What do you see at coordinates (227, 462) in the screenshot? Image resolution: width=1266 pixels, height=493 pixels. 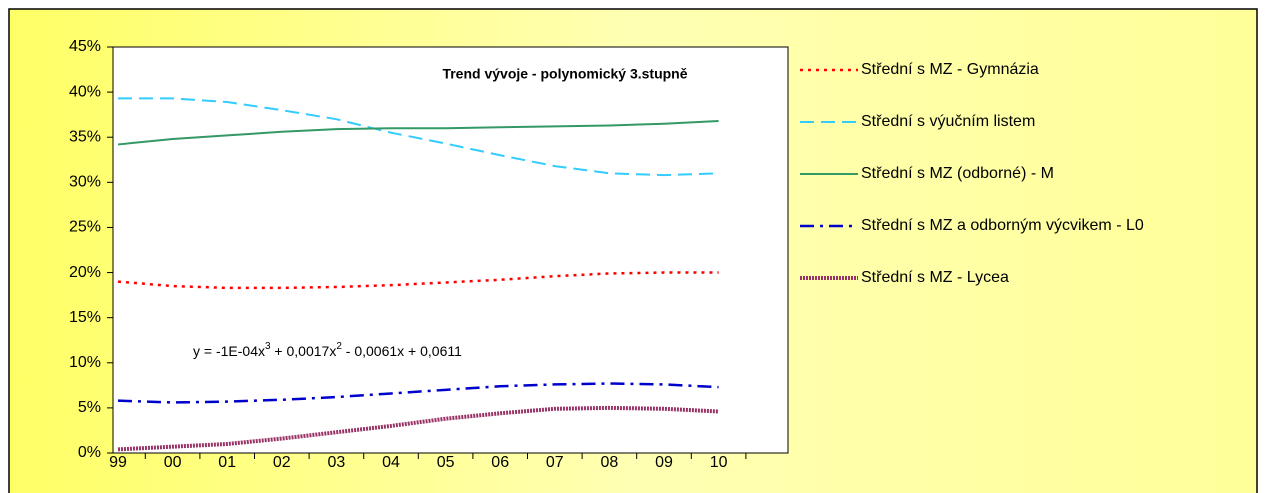 I see `x-tick-label: 01` at bounding box center [227, 462].